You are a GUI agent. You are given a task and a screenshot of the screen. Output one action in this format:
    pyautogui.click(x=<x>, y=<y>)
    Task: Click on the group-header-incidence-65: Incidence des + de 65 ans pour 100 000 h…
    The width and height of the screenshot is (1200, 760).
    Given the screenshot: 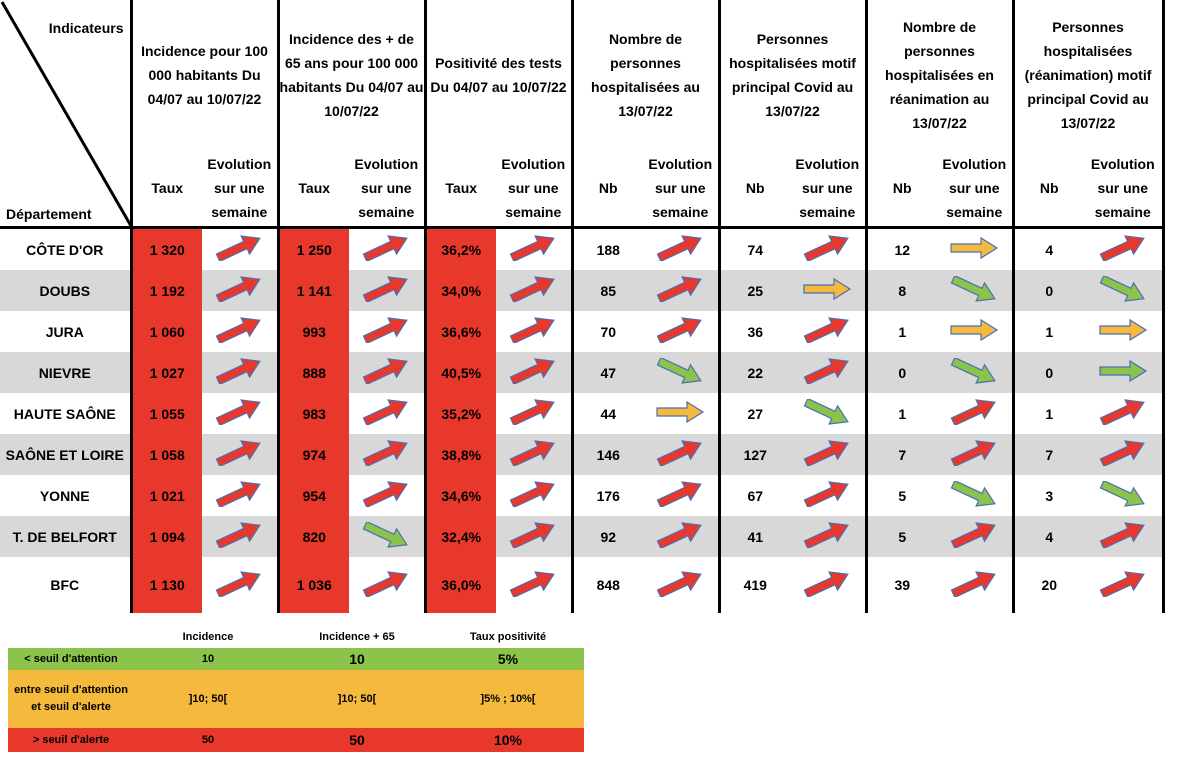 What is the action you would take?
    pyautogui.click(x=350, y=75)
    